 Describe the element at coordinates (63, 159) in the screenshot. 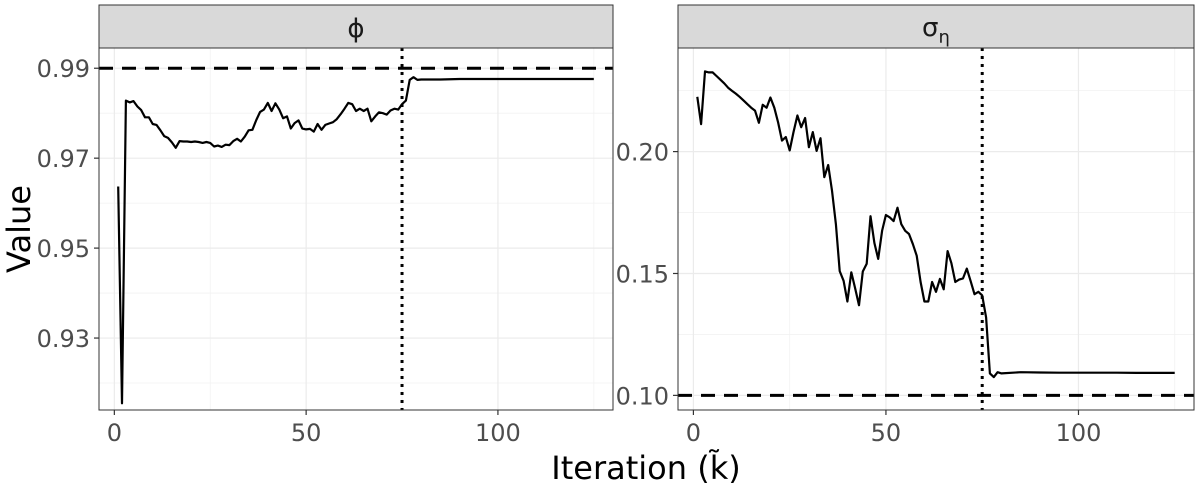

I see `y-tick-label: 0.97` at that location.